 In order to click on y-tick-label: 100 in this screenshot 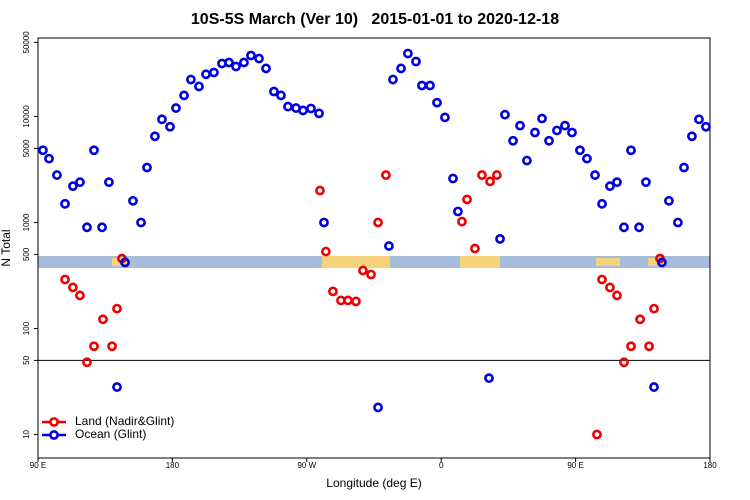, I will do `click(26, 328)`.